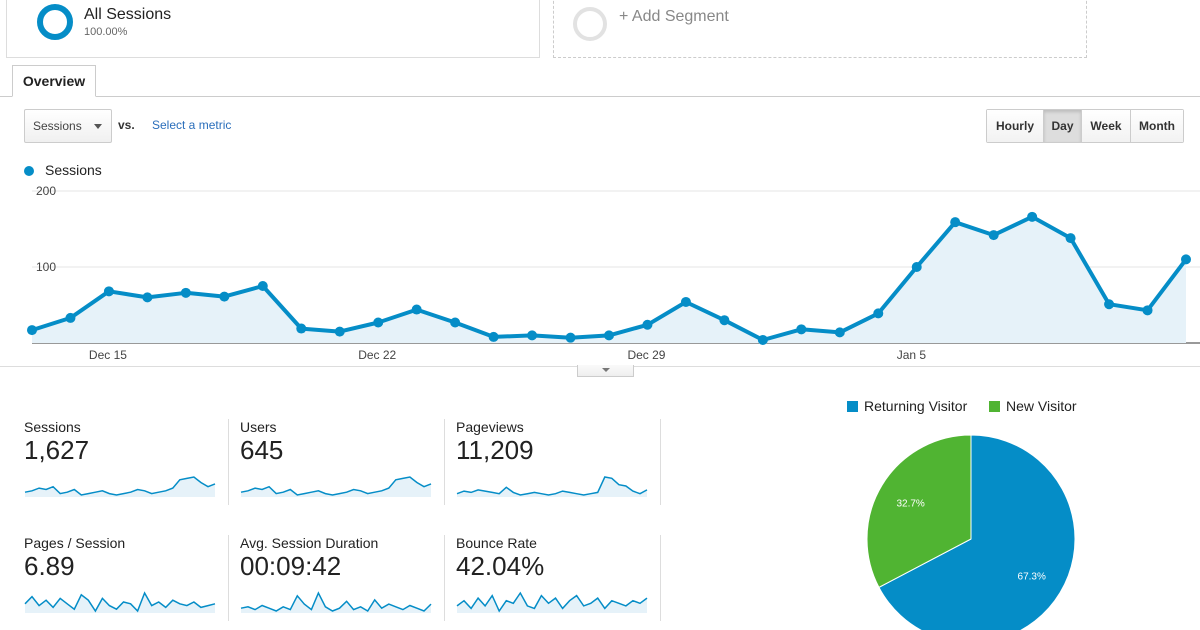 Image resolution: width=1200 pixels, height=630 pixels. Describe the element at coordinates (73, 170) in the screenshot. I see `sessions-legend-label: Sessions` at that location.